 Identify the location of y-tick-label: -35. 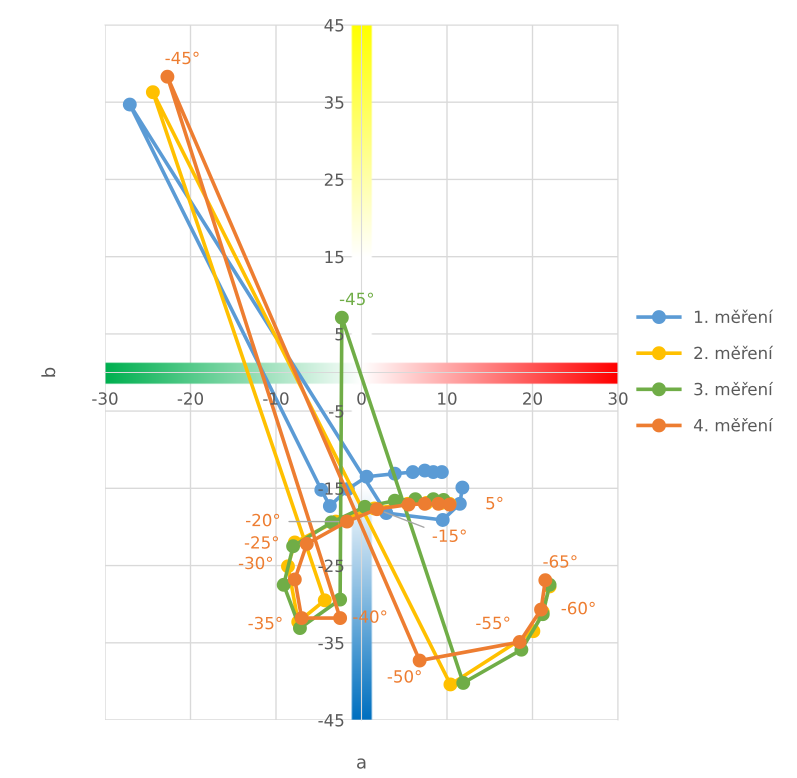
(331, 643).